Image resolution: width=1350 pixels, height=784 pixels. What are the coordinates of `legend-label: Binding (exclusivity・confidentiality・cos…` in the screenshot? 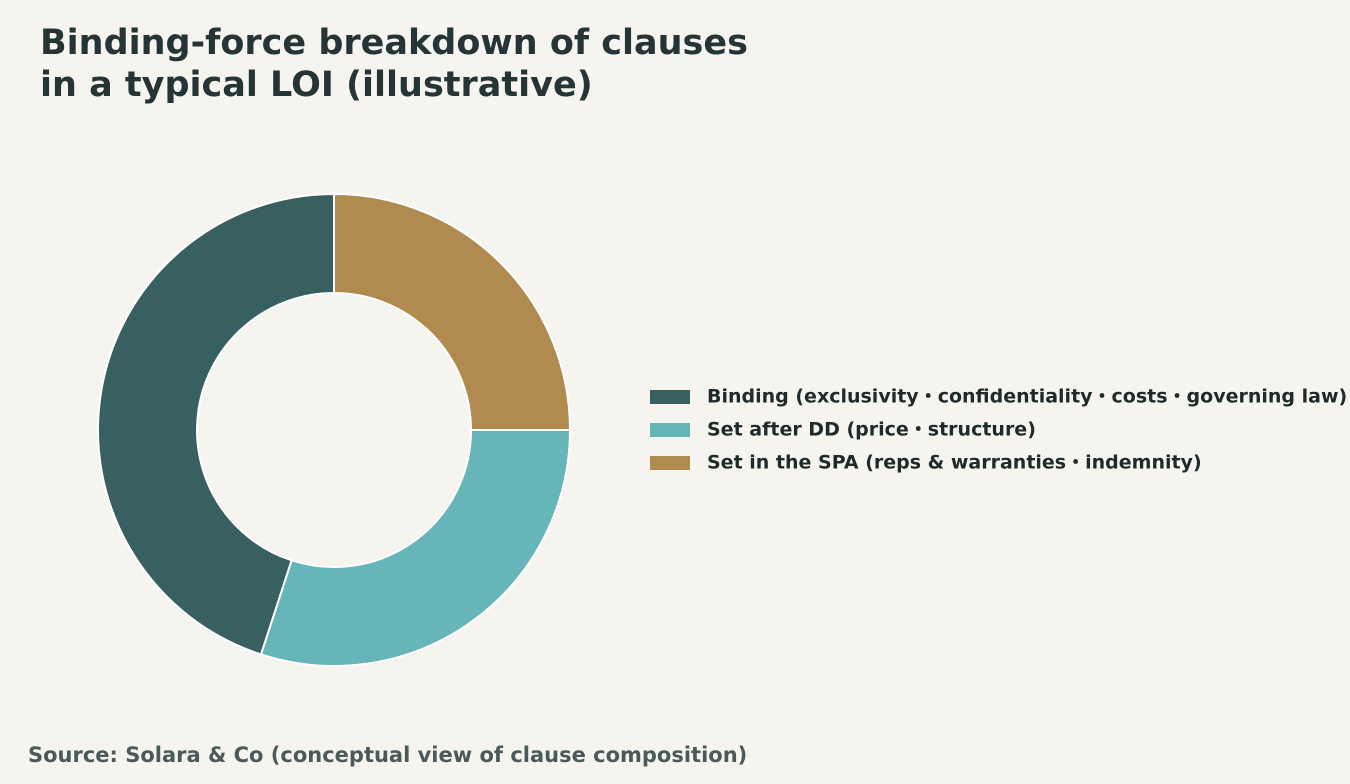 It's located at (1027, 397).